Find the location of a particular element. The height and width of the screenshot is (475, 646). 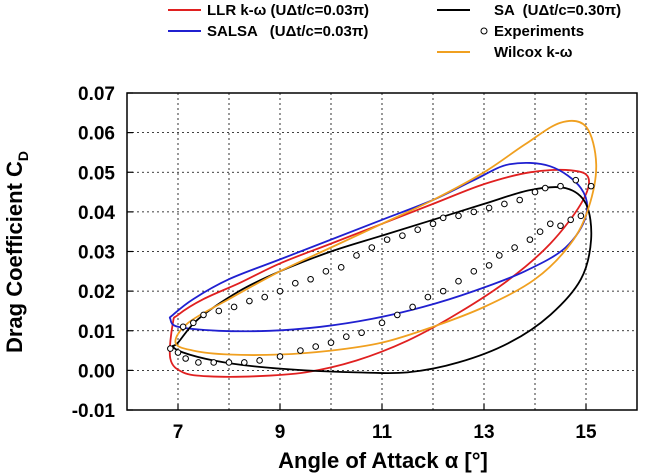

y-tick-label: 0.06 is located at coordinates (96, 134).